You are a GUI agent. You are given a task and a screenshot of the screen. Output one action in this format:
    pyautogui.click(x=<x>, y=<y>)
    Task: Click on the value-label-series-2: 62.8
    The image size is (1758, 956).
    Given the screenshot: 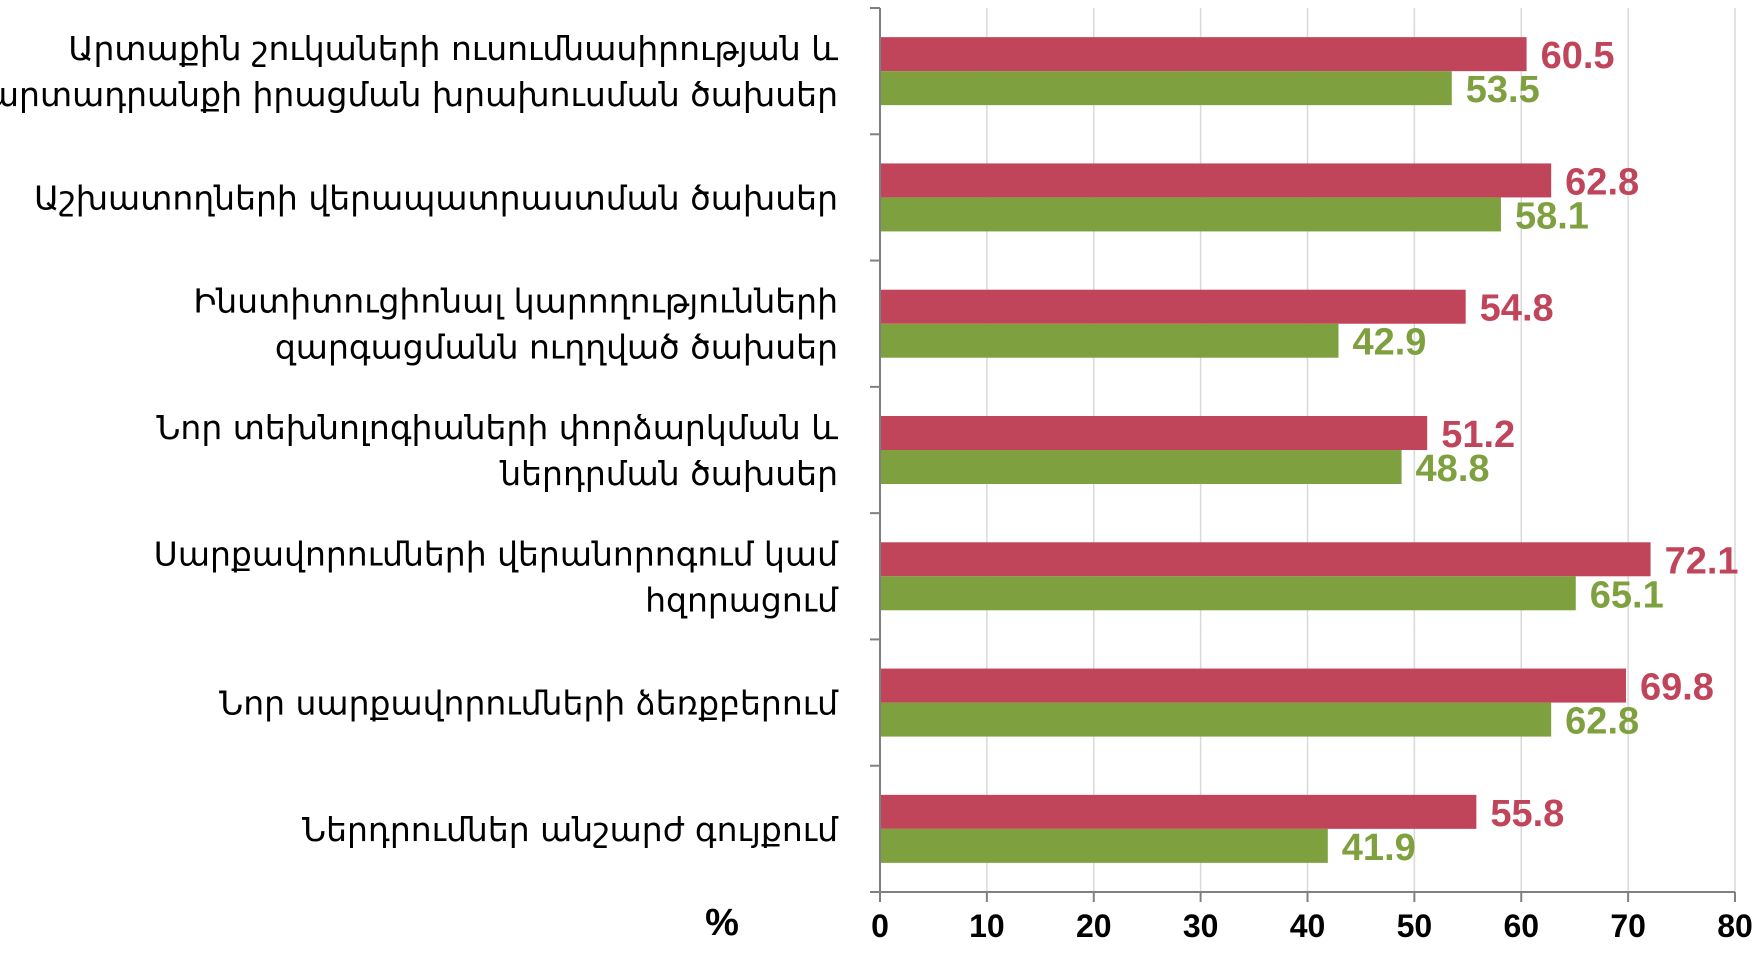 What is the action you would take?
    pyautogui.click(x=1602, y=722)
    